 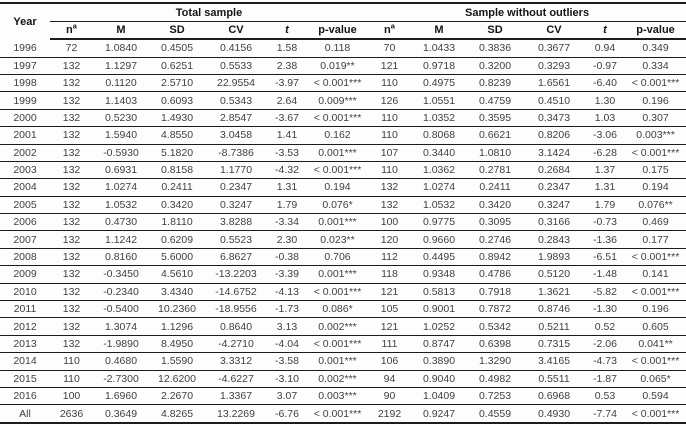 What do you see at coordinates (605, 344) in the screenshot?
I see `outliers-t-cell: -2.06` at bounding box center [605, 344].